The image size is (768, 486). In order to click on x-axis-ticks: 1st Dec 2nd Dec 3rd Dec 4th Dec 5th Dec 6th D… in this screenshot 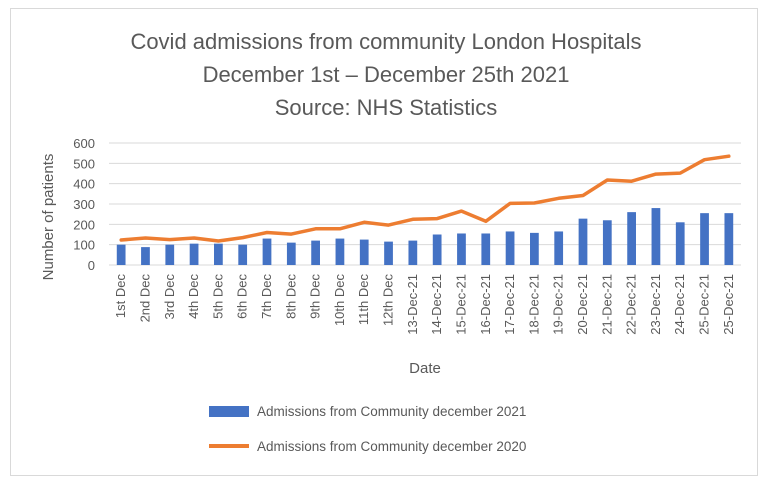, I will do `click(424, 304)`.